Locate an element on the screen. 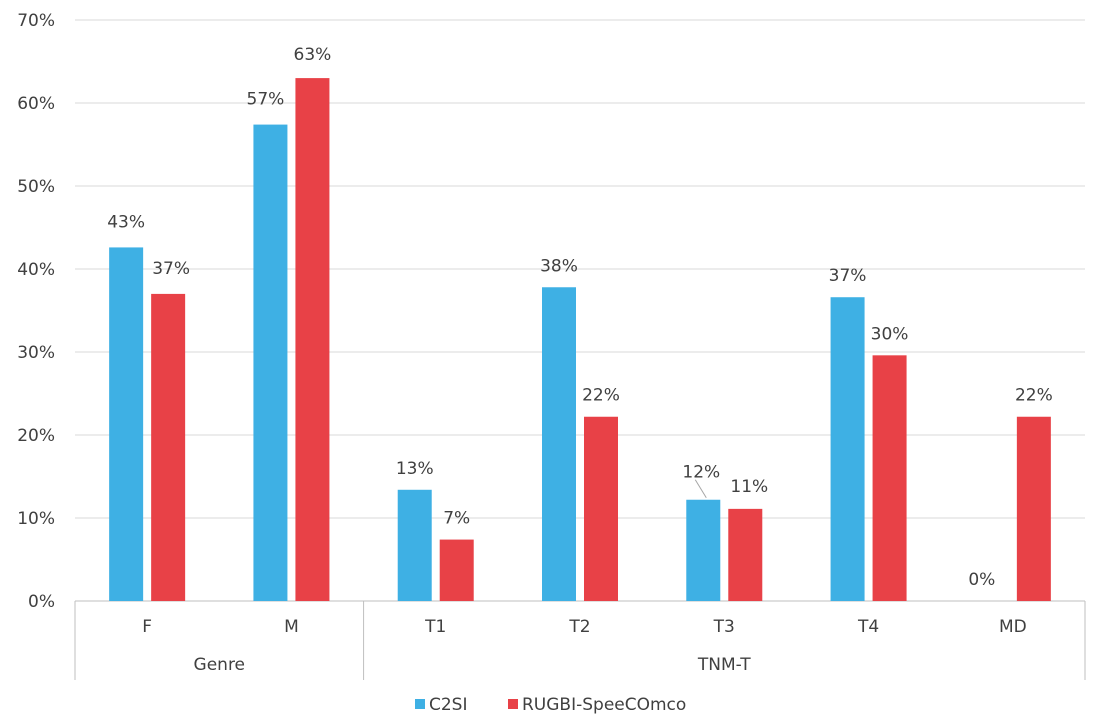  bar-rugbi-m is located at coordinates (312, 340).